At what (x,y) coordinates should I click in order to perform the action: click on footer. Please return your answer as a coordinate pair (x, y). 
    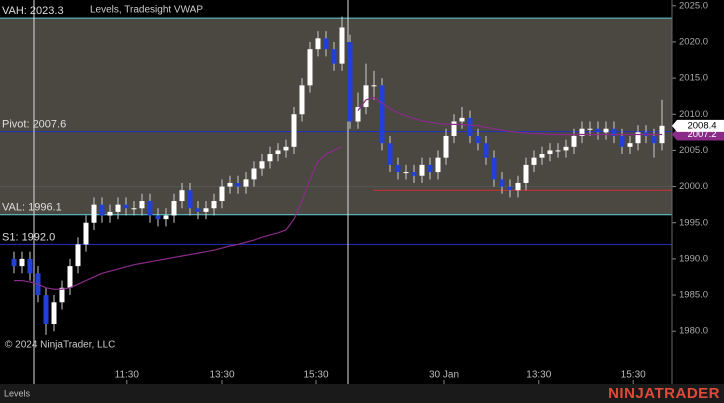
    Looking at the image, I should click on (362, 393).